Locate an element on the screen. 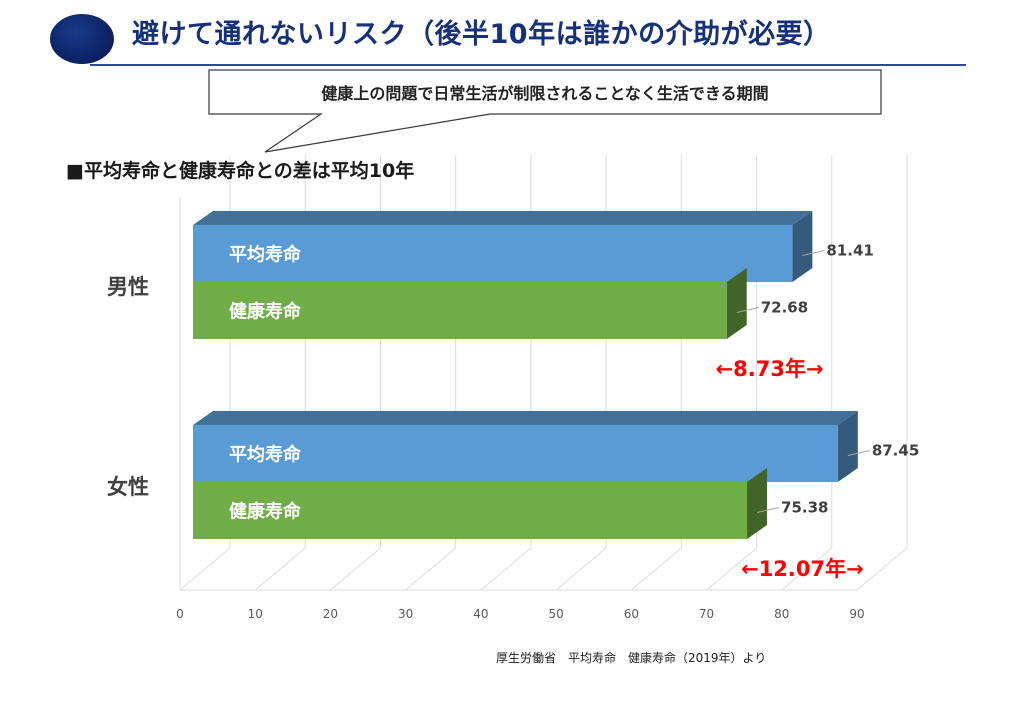  page-title: 避けて通れないリスク（後半10年は誰かの介助が必要） is located at coordinates (481, 34).